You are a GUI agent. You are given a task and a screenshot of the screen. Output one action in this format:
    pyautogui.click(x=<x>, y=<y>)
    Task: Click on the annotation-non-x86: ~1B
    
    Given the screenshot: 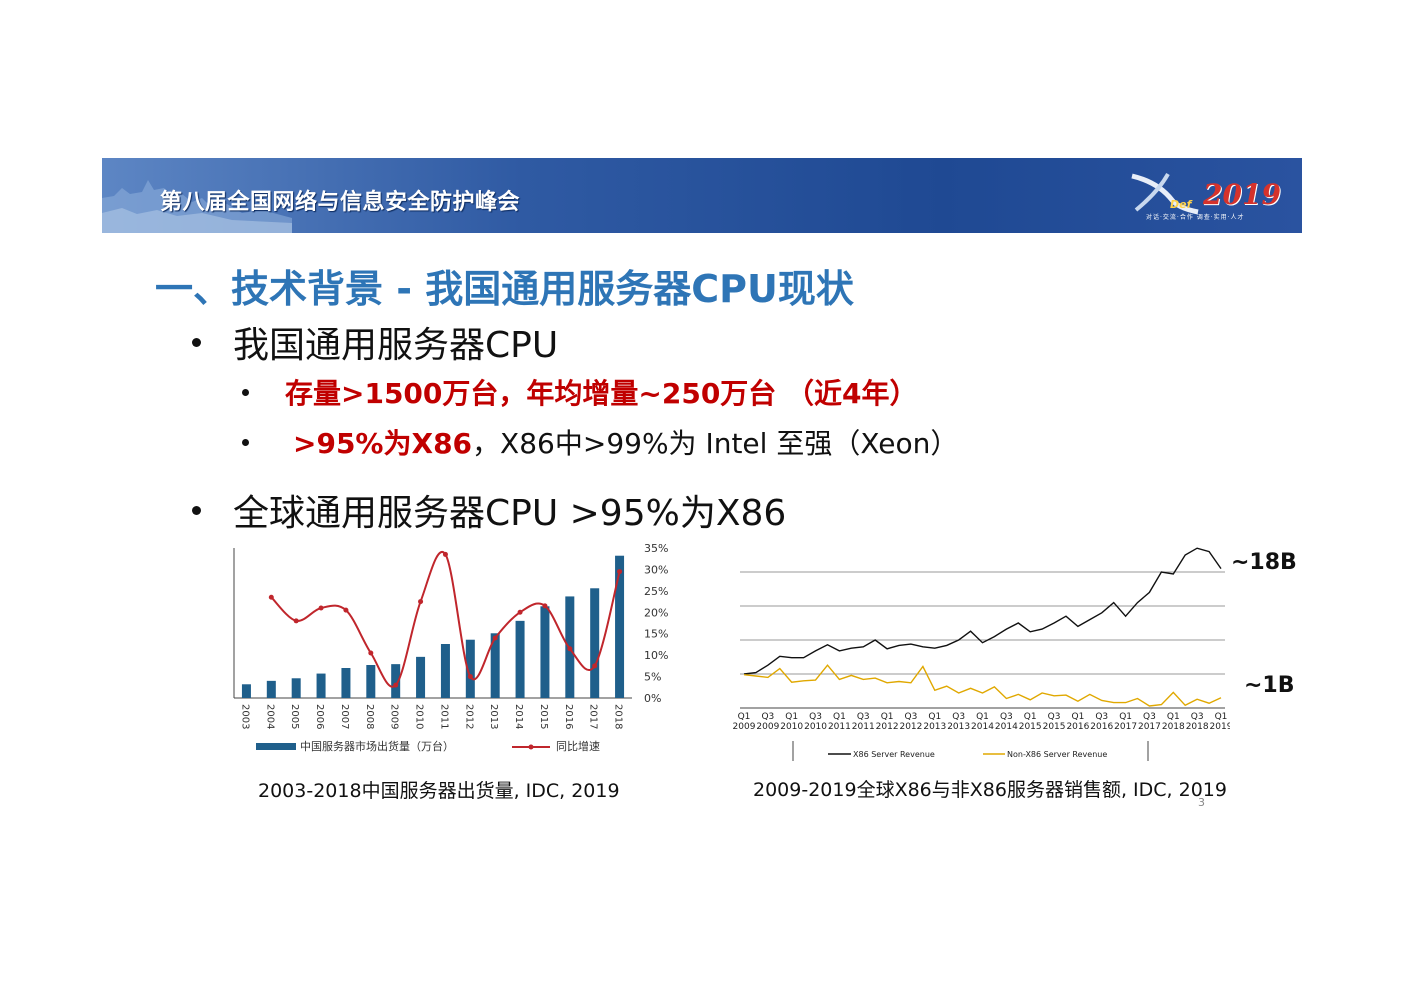 What is the action you would take?
    pyautogui.click(x=1269, y=685)
    